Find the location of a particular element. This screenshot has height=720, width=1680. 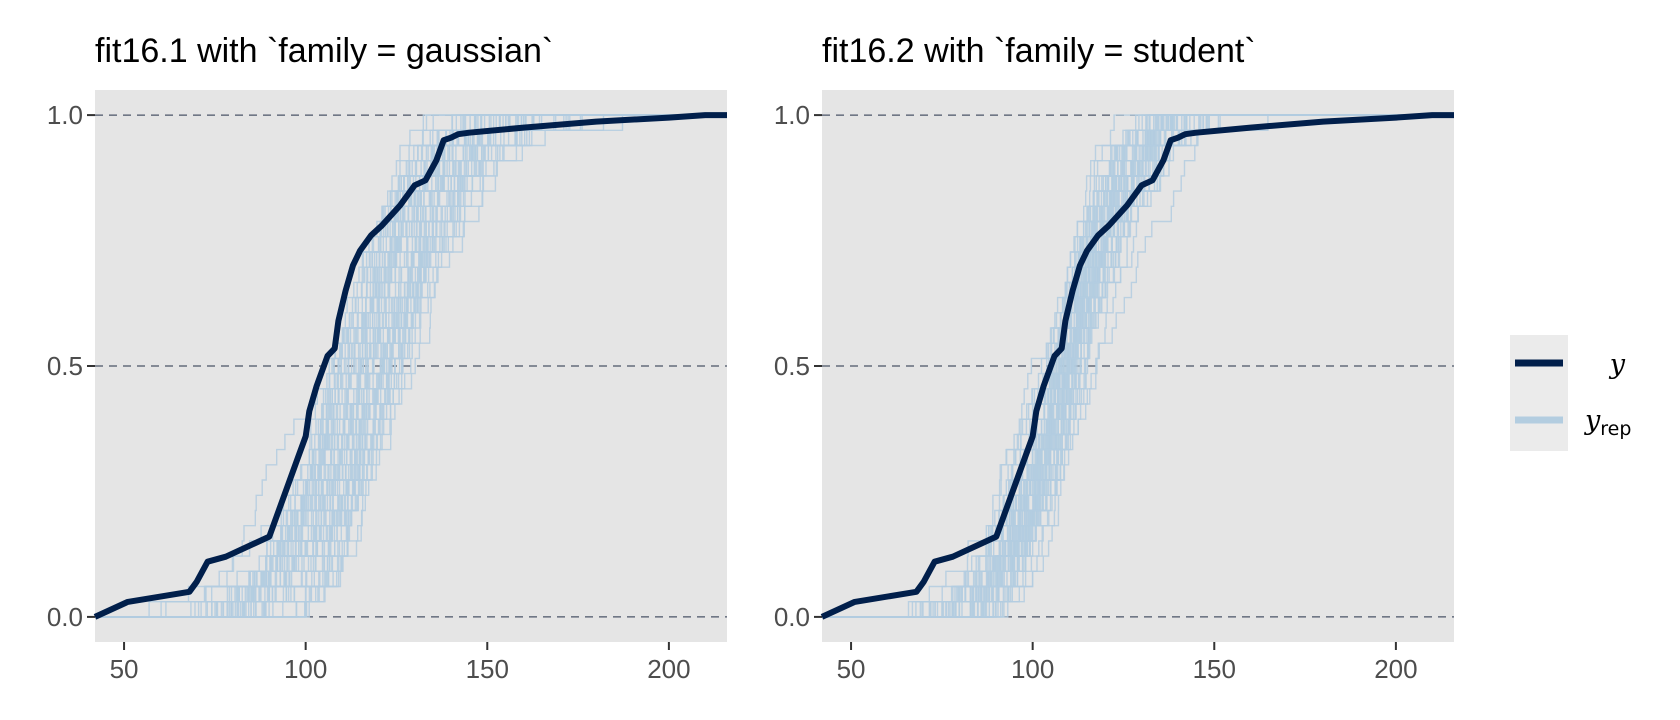

legend-label-yrep: yrep is located at coordinates (1607, 422).